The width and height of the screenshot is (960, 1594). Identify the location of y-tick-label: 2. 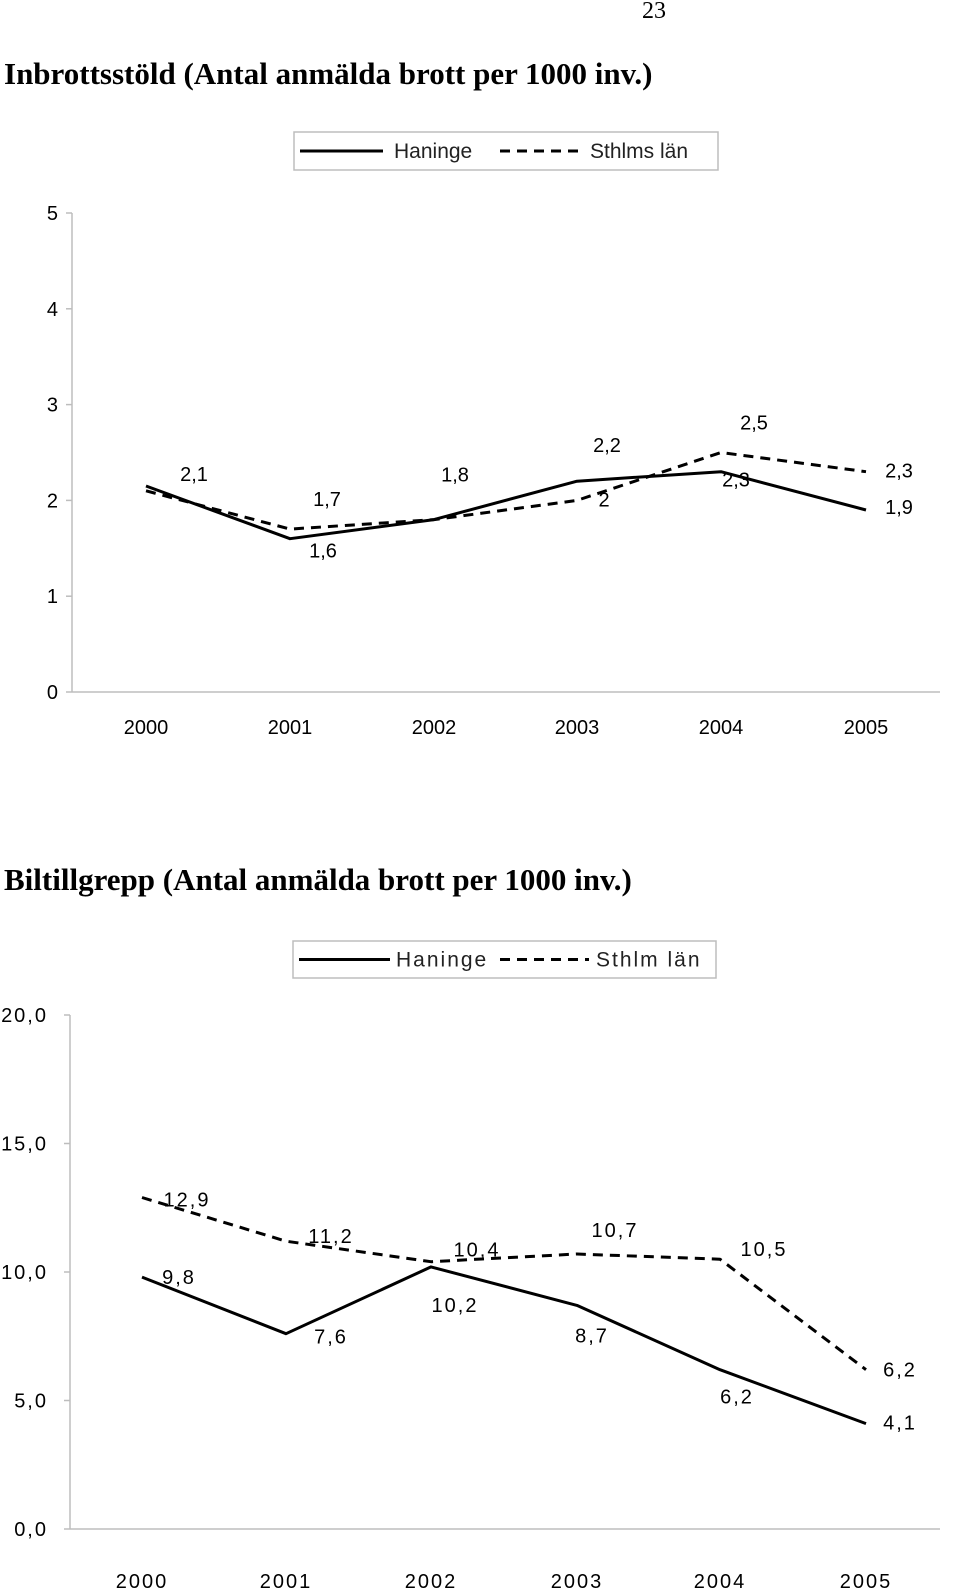
(52, 501).